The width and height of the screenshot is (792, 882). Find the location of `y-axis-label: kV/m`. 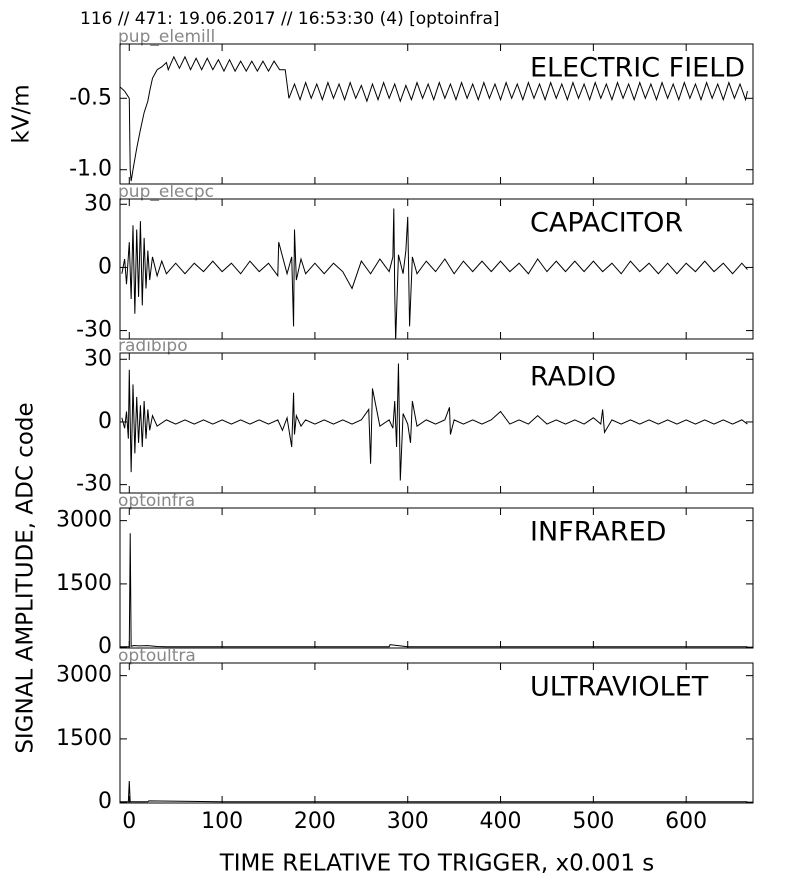

y-axis-label: kV/m is located at coordinates (22, 113).